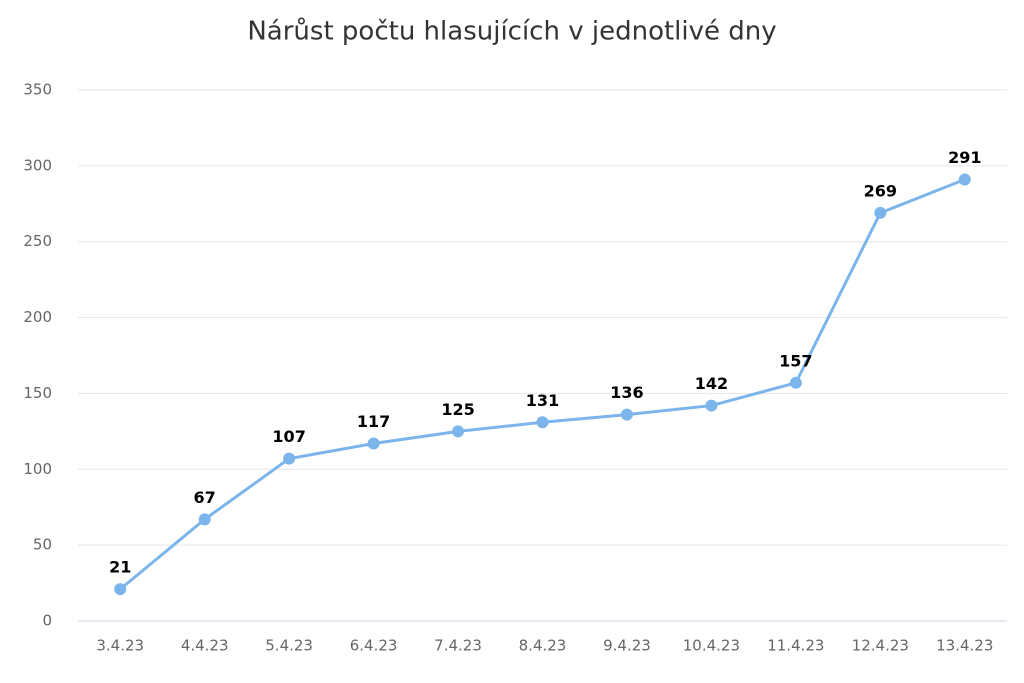  Describe the element at coordinates (627, 646) in the screenshot. I see `x-tick-label: 9.4.23` at that location.